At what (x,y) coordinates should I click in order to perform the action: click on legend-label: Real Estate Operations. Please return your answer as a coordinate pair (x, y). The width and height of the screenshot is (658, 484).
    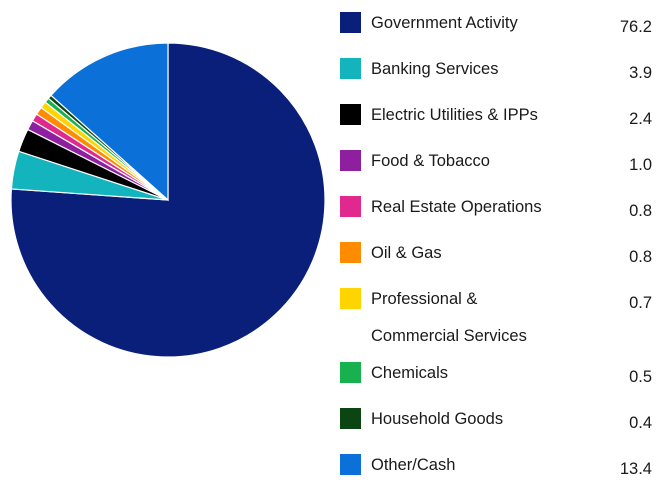
    Looking at the image, I should click on (456, 207).